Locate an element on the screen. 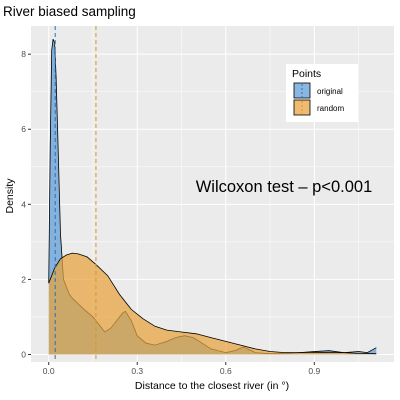 The width and height of the screenshot is (400, 400). y-axis-label: Density is located at coordinates (10, 196).